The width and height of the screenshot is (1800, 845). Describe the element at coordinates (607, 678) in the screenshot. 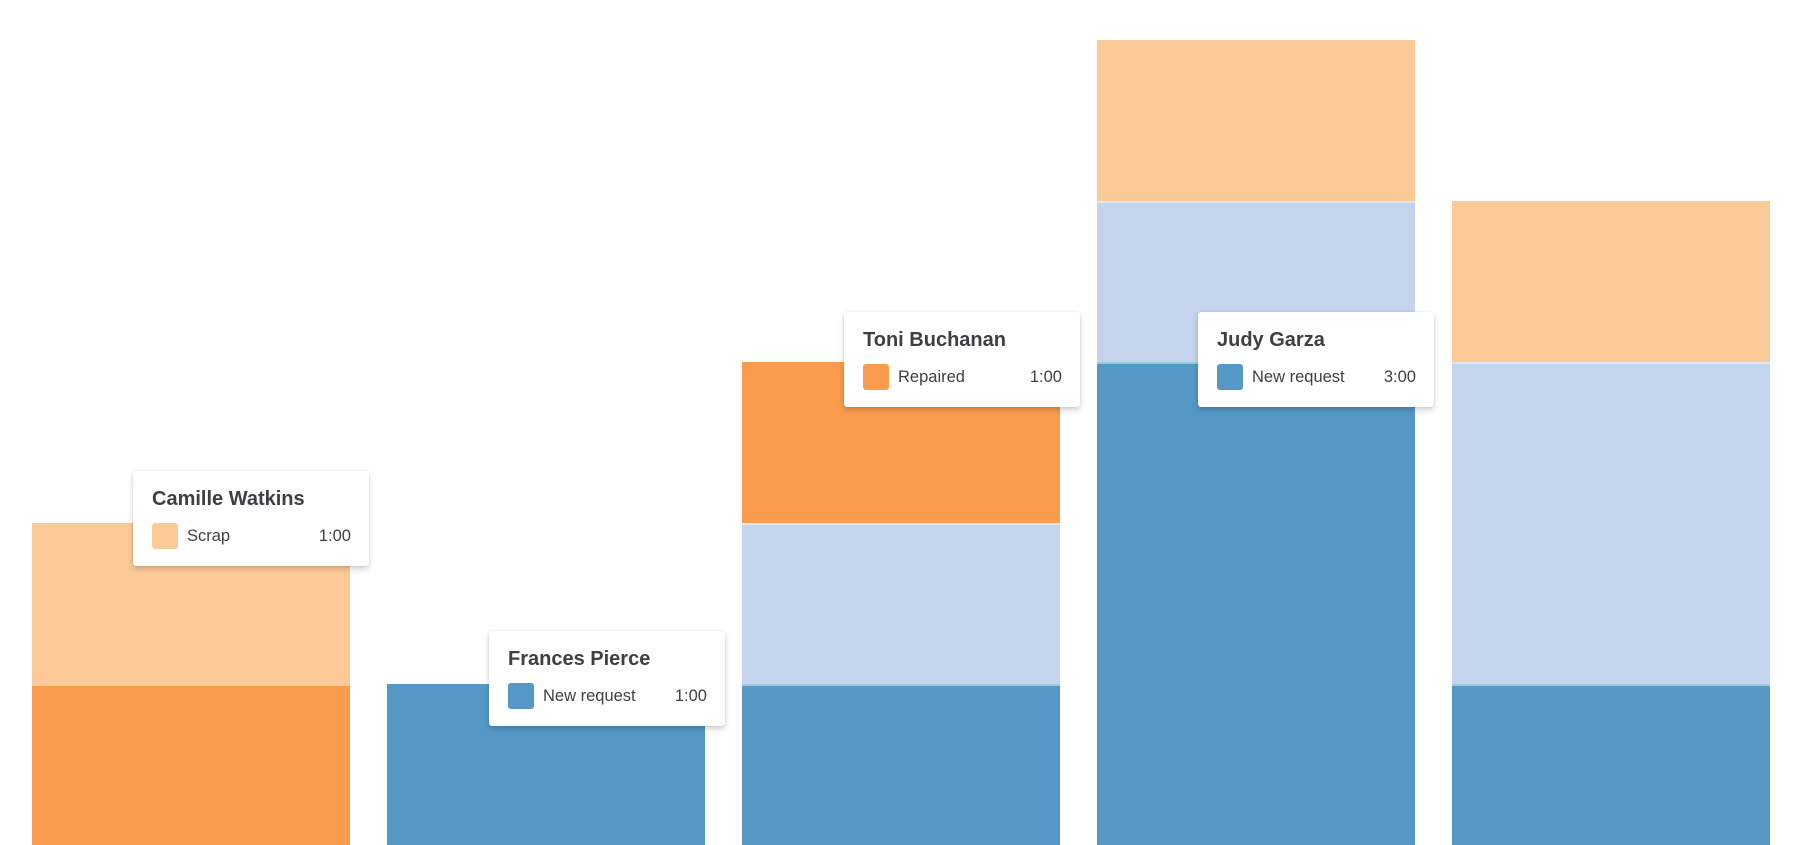

I see `tooltip-card: Frances Pierce New request 1:00` at that location.